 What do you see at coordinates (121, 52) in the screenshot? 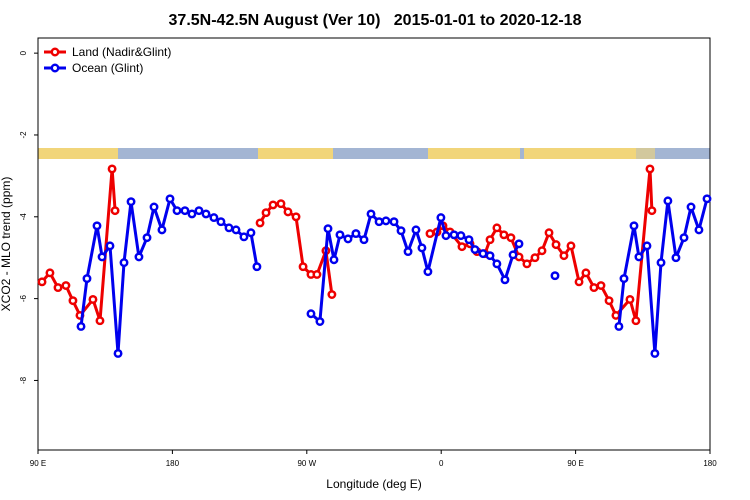
I see `legend-label: Land (Nadir&Glint)` at bounding box center [121, 52].